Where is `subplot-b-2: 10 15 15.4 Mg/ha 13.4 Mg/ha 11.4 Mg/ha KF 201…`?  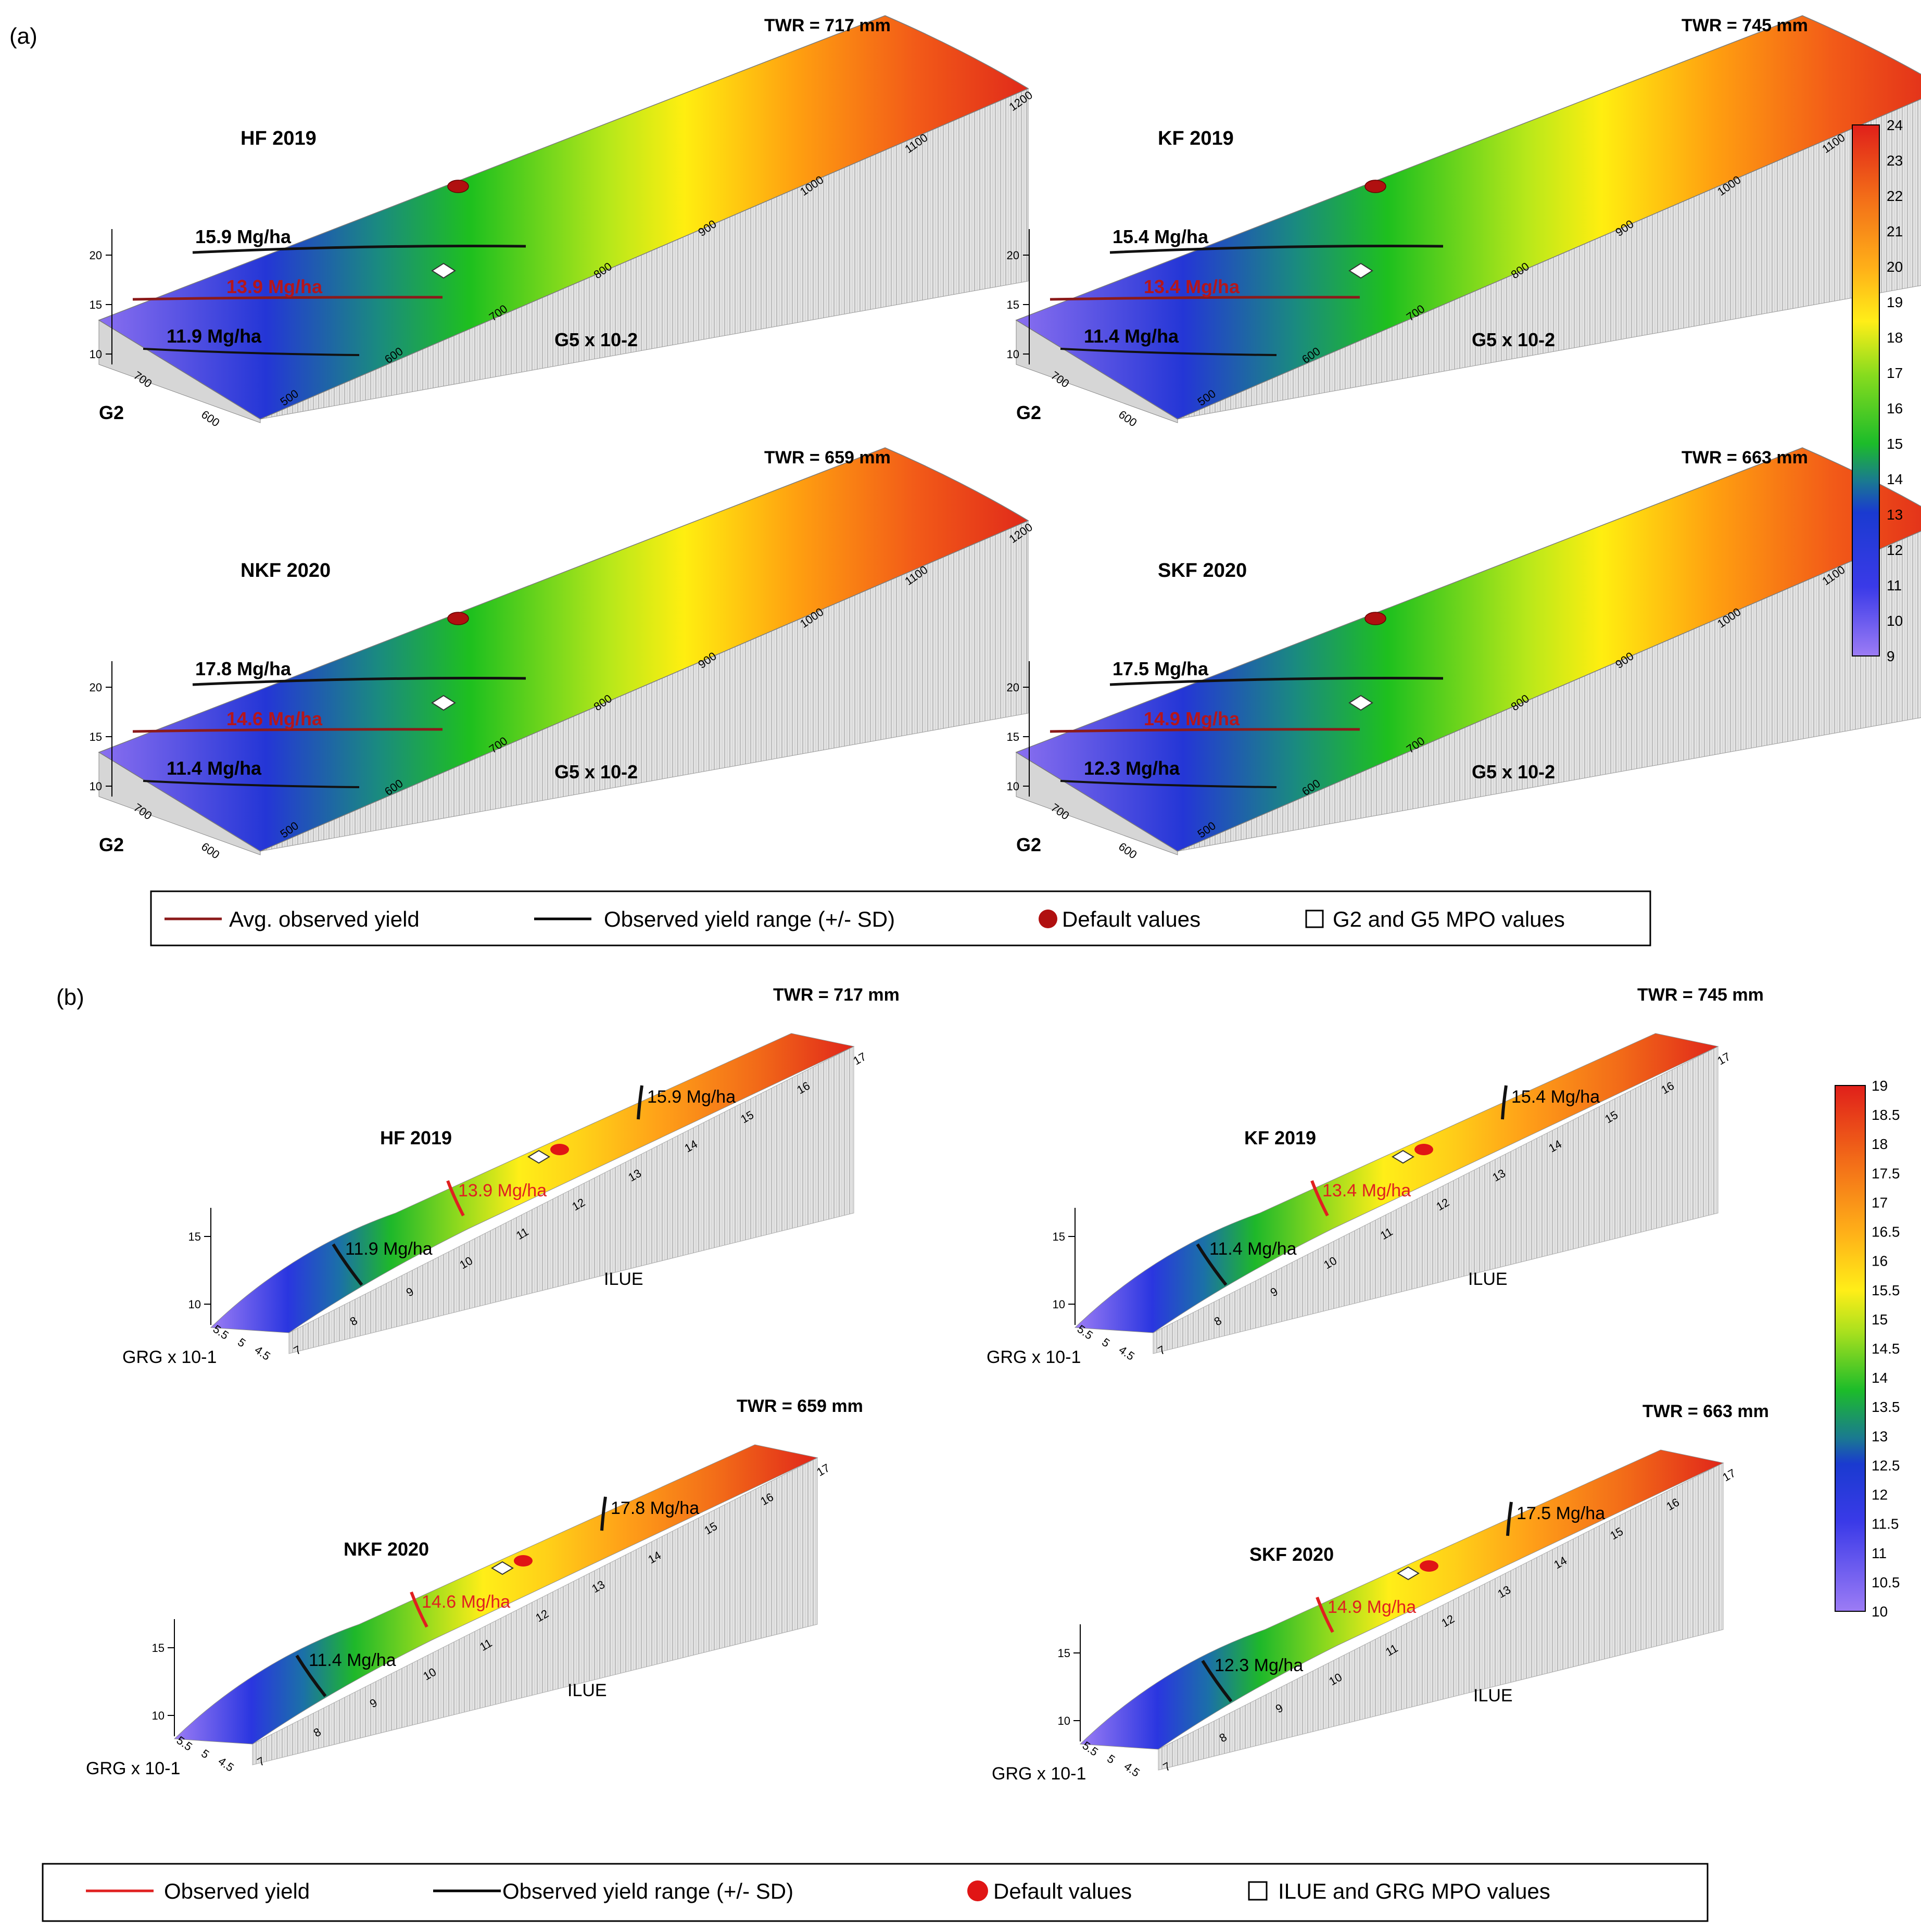 subplot-b-2: 10 15 15.4 Mg/ha 13.4 Mg/ha 11.4 Mg/ha KF 201… is located at coordinates (1375, 1176).